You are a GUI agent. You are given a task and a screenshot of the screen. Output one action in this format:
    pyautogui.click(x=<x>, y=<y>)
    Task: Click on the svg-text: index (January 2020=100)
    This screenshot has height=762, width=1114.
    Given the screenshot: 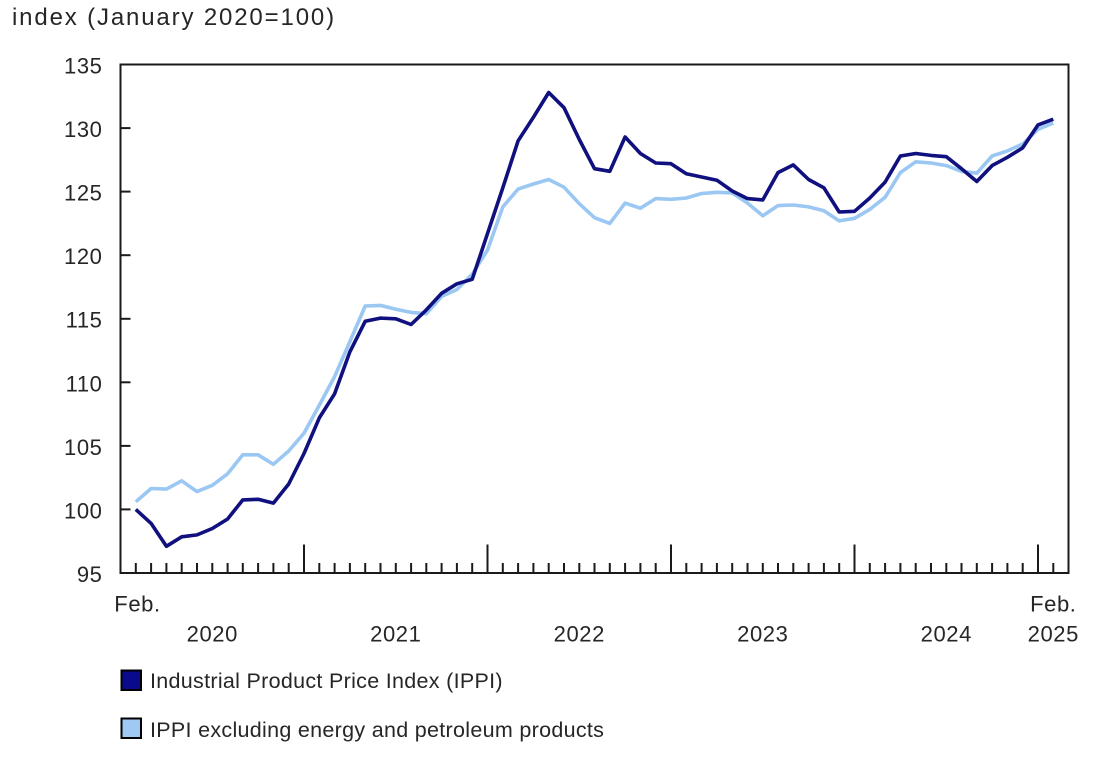 What is the action you would take?
    pyautogui.click(x=174, y=17)
    